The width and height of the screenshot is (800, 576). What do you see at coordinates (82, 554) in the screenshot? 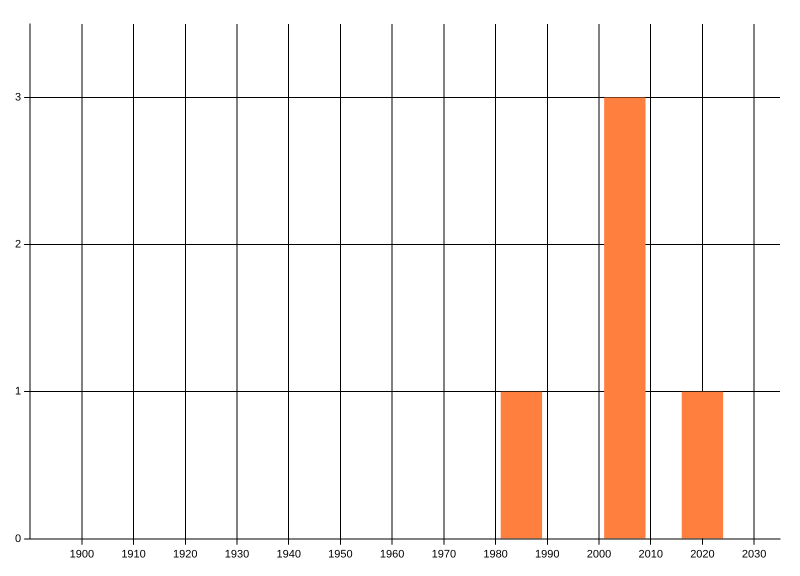
I see `x-tick-label: 1900` at bounding box center [82, 554].